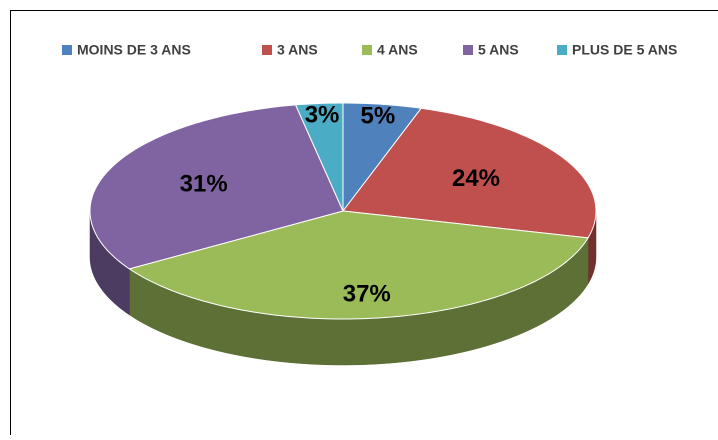 This screenshot has width=718, height=440. Describe the element at coordinates (377, 115) in the screenshot. I see `data-label: 5%` at that location.